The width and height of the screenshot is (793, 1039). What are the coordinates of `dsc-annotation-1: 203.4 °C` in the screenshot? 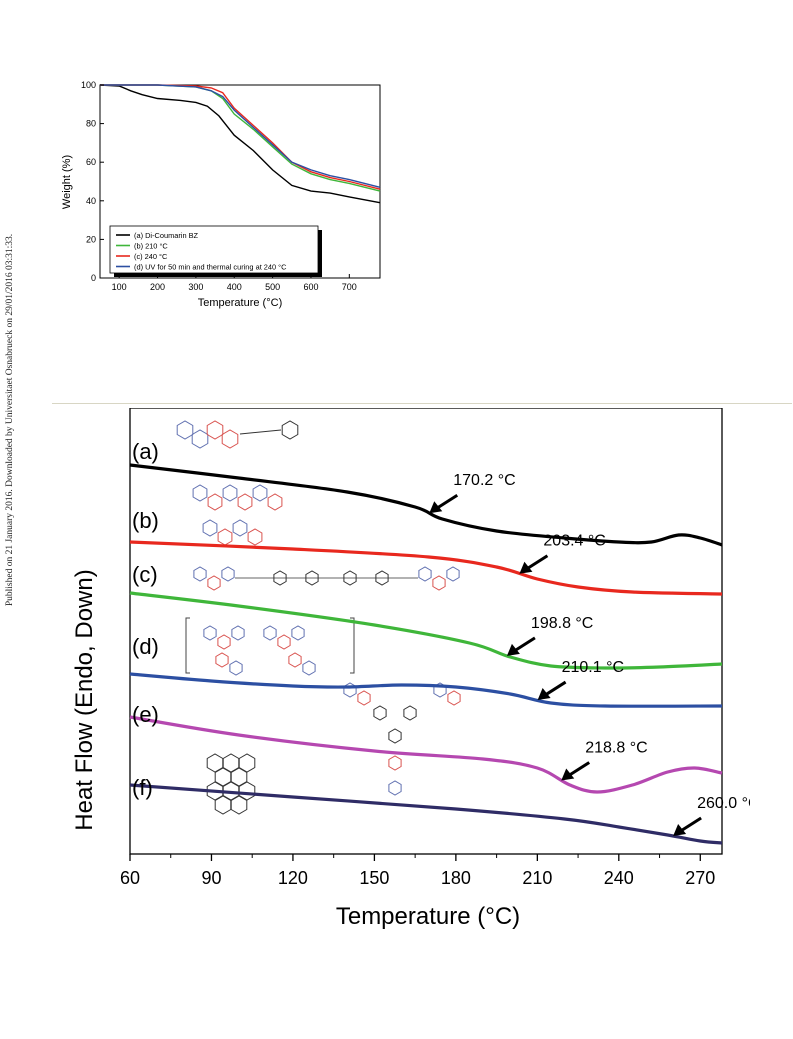 It's located at (574, 541).